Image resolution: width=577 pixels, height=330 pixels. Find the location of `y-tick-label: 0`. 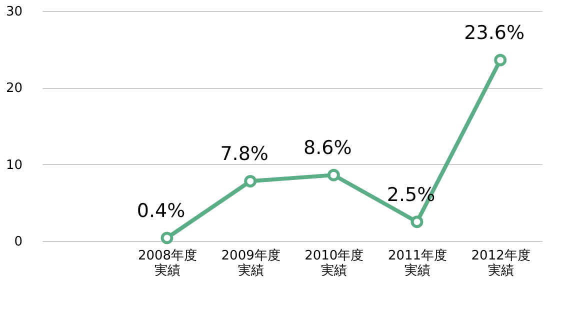

y-tick-label: 0 is located at coordinates (18, 242).